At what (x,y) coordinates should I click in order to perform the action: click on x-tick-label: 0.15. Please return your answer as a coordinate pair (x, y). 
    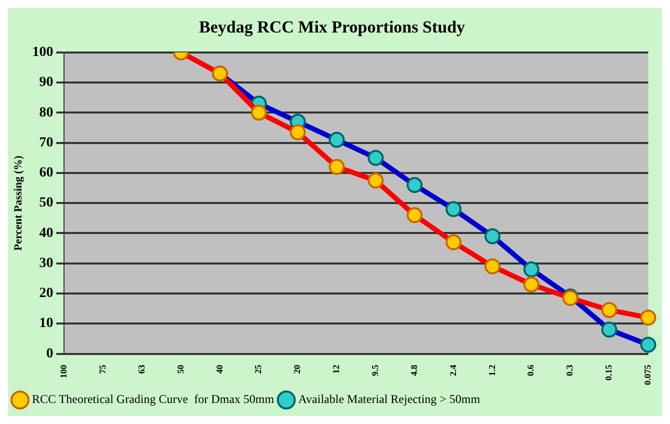
    Looking at the image, I should click on (609, 372).